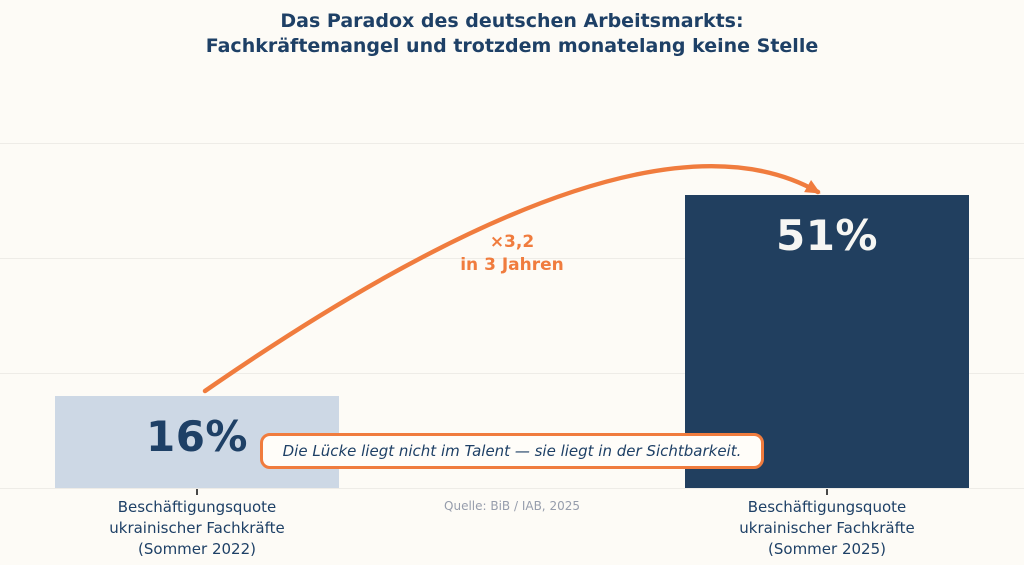 The image size is (1024, 565). Describe the element at coordinates (197, 492) in the screenshot. I see `x-tick-2022` at that location.